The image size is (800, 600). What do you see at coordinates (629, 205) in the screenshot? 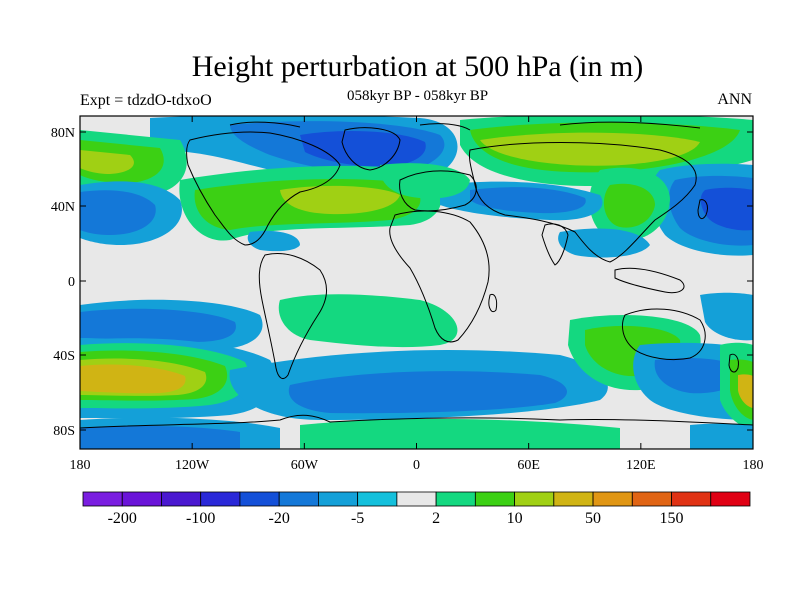
I see `field-asia-lightgreen` at bounding box center [629, 205].